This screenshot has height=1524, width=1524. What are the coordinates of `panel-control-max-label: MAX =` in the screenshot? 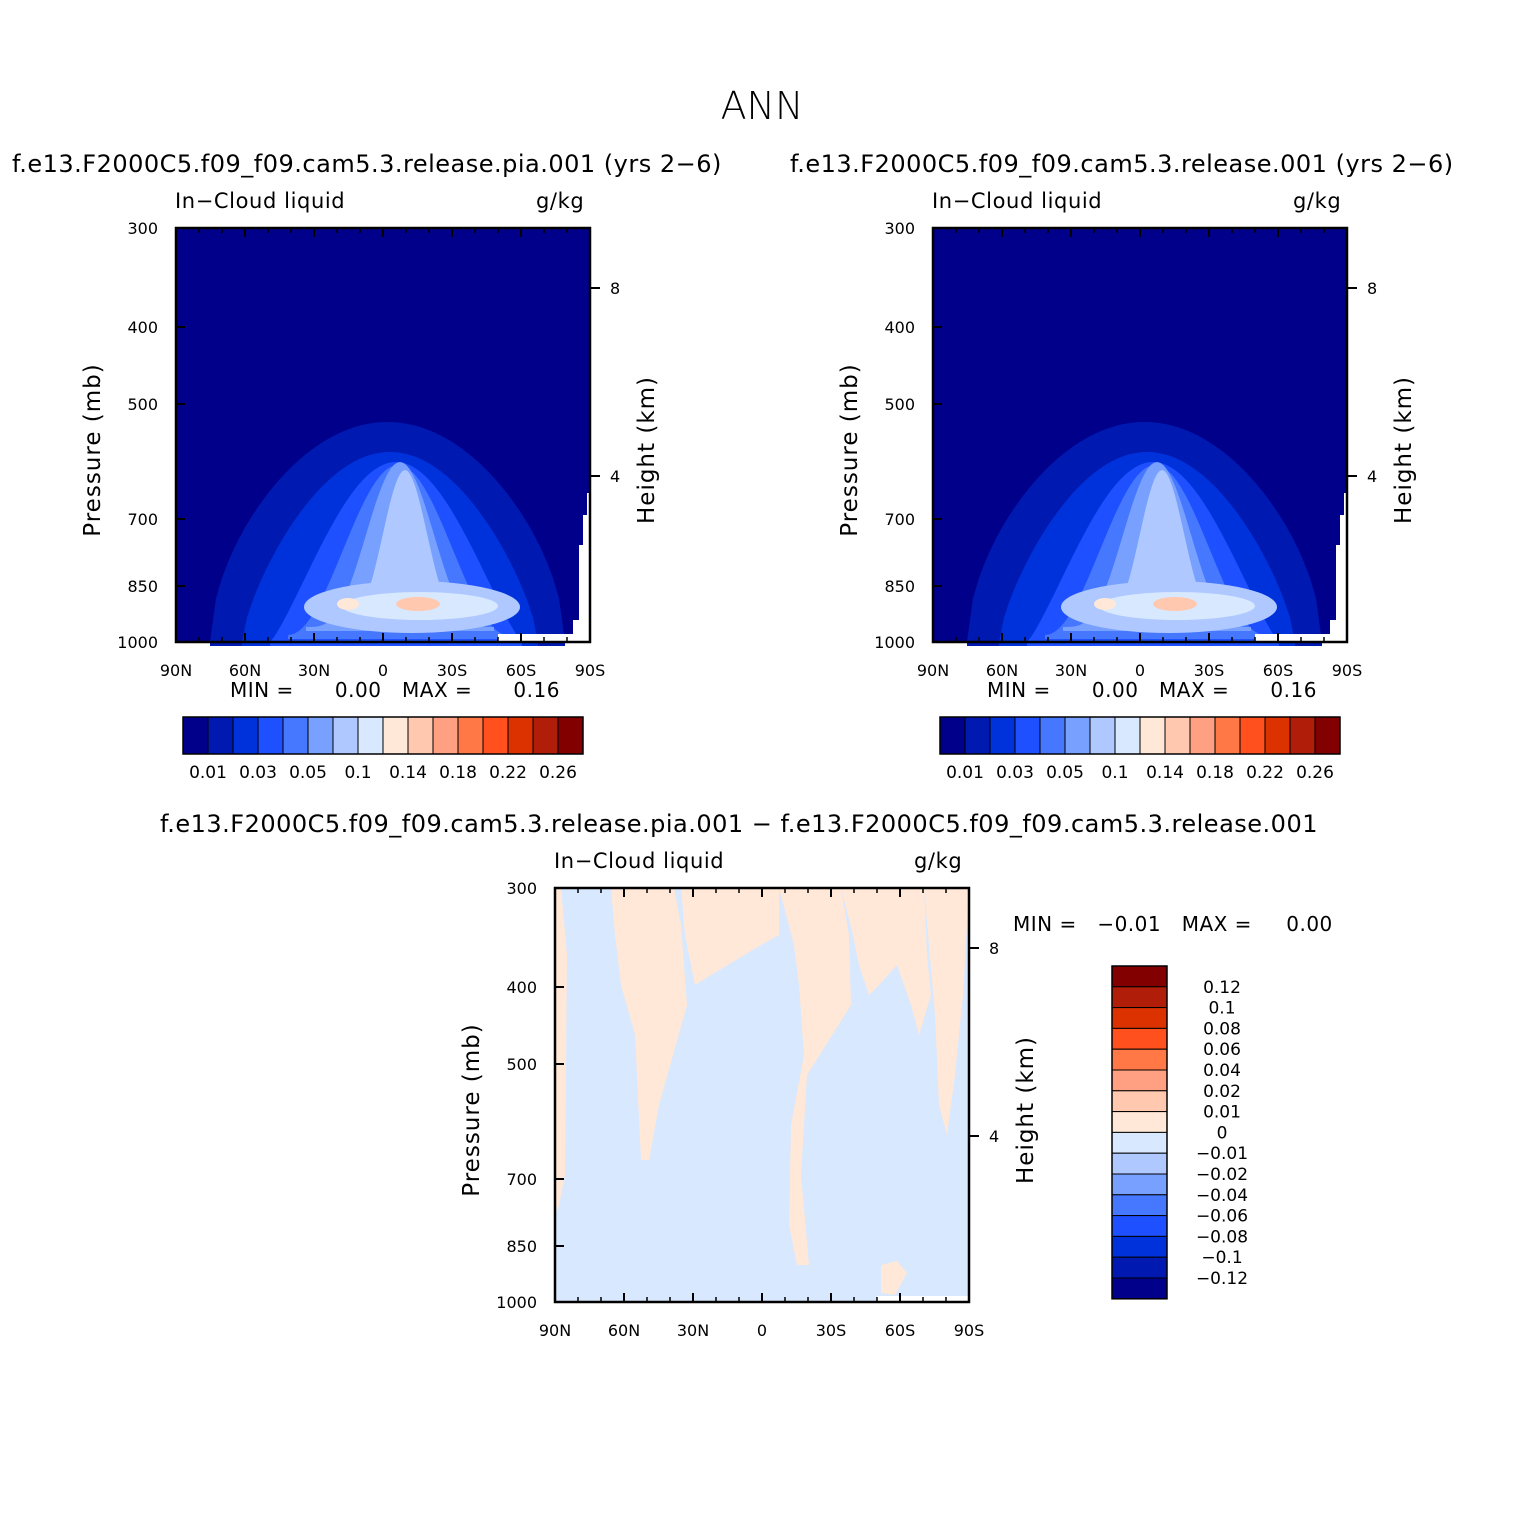 It's located at (1194, 690).